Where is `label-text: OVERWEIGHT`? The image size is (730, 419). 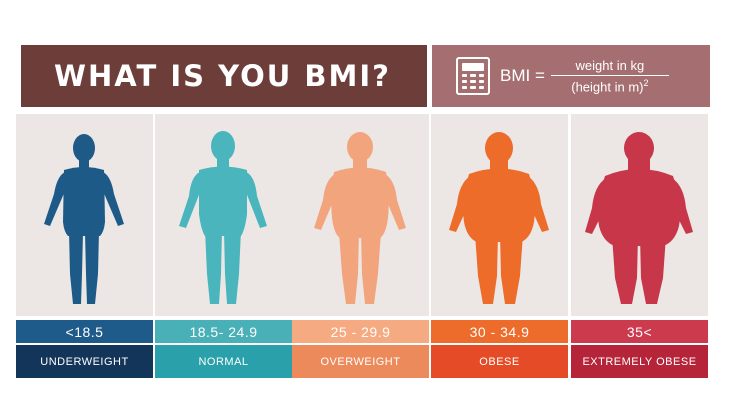
label-text: OVERWEIGHT is located at coordinates (360, 361).